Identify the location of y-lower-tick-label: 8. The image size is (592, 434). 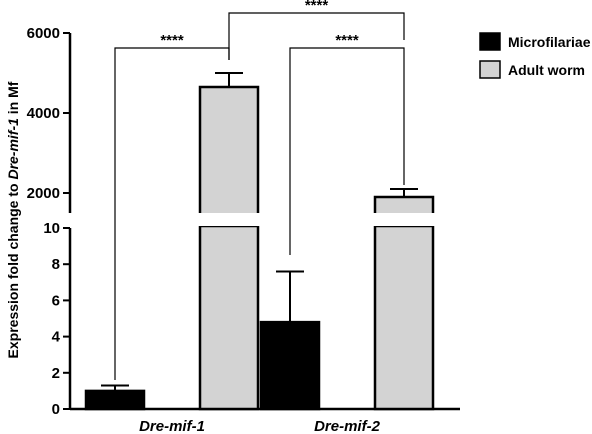
(56, 264).